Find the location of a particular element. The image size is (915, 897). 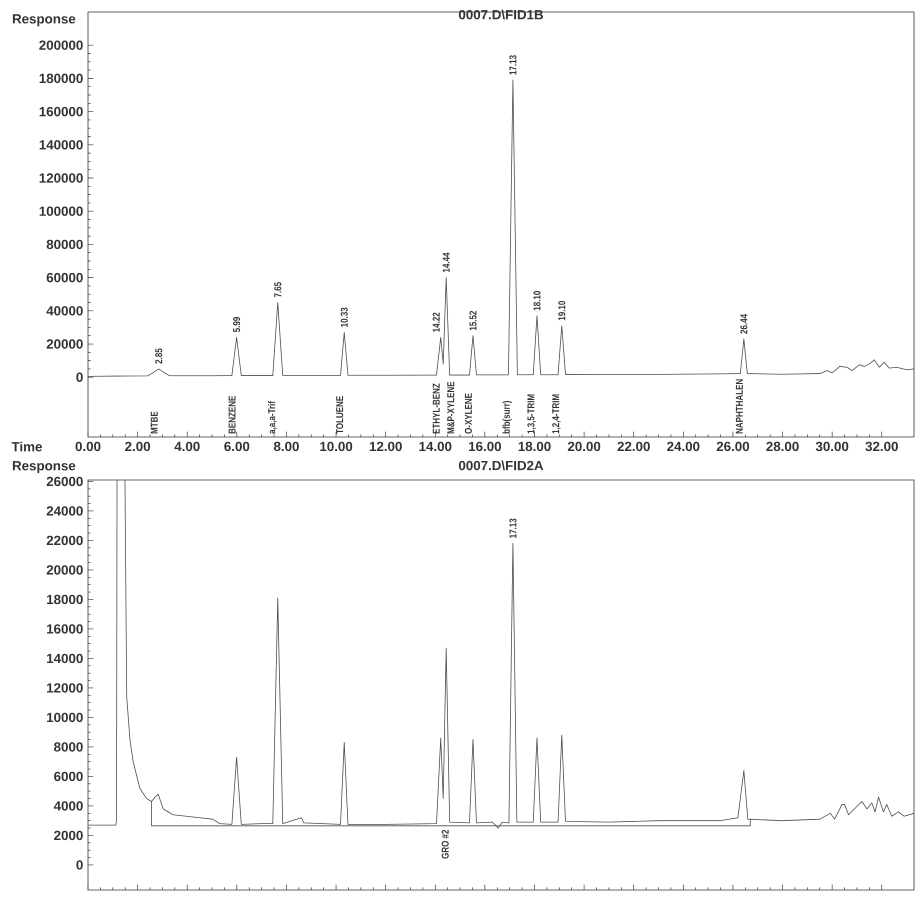

x-tick-label: 20.00 is located at coordinates (584, 447).